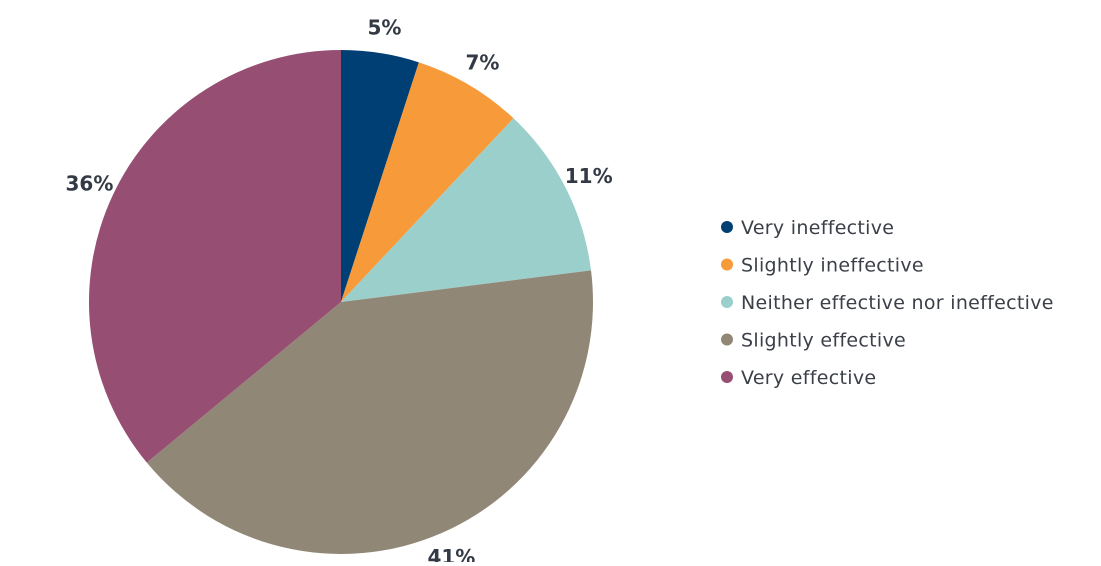 This screenshot has height=566, width=1101. Describe the element at coordinates (823, 341) in the screenshot. I see `legend-label-slightly-effective: Slightly effective` at that location.